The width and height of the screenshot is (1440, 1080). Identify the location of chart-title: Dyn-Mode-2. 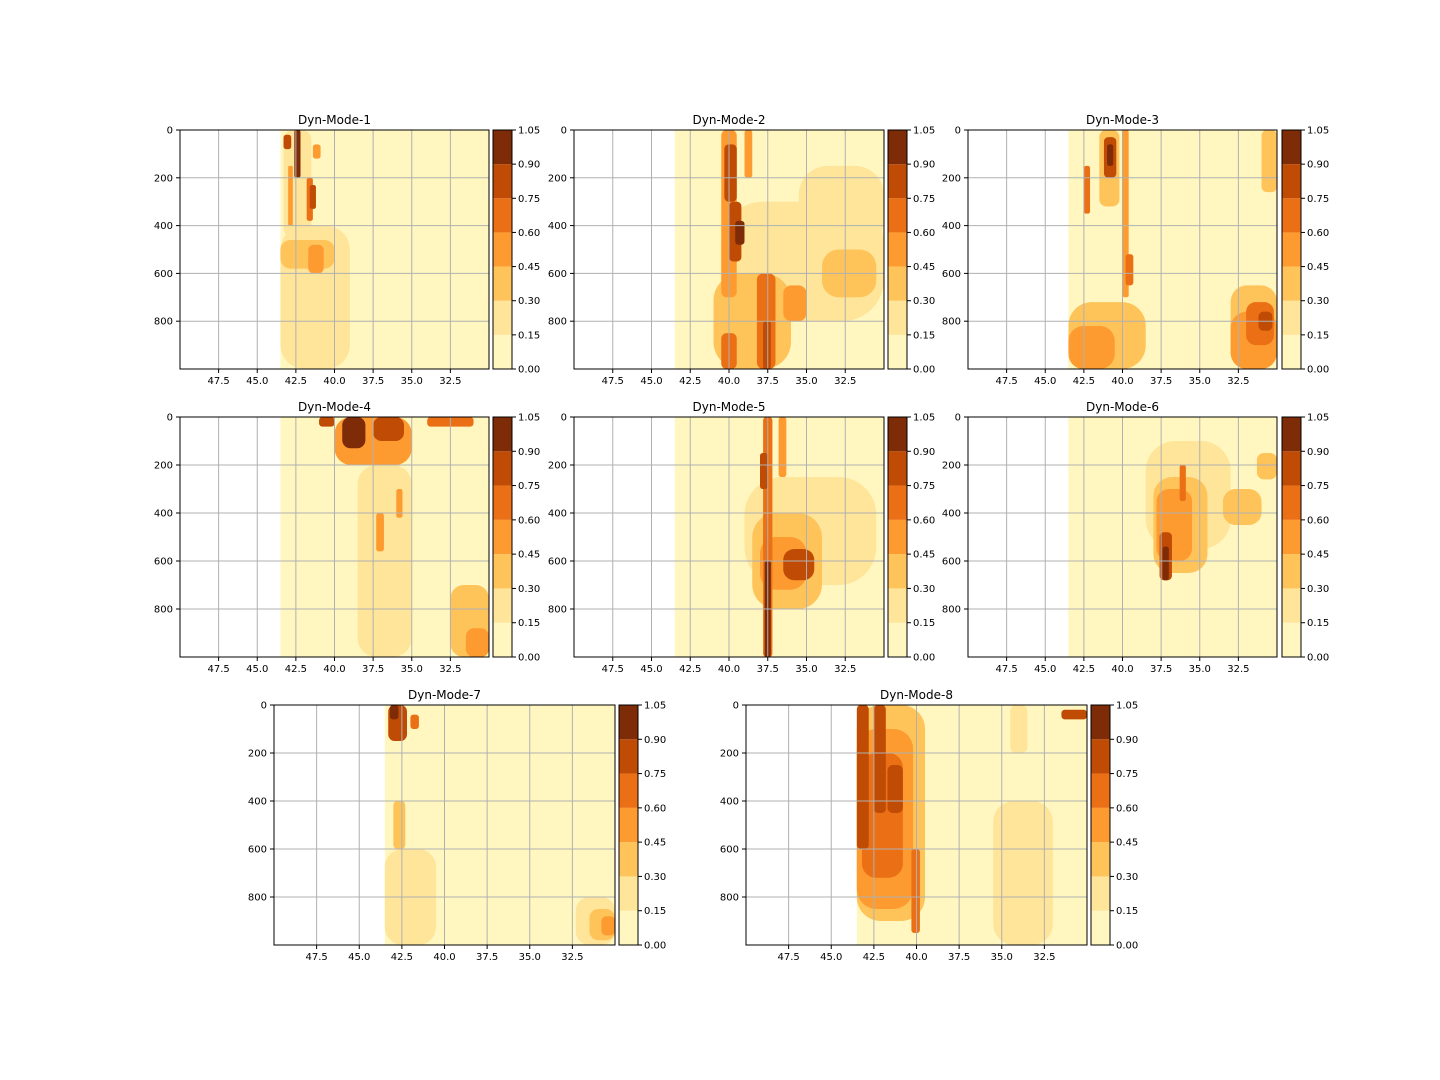
(729, 120).